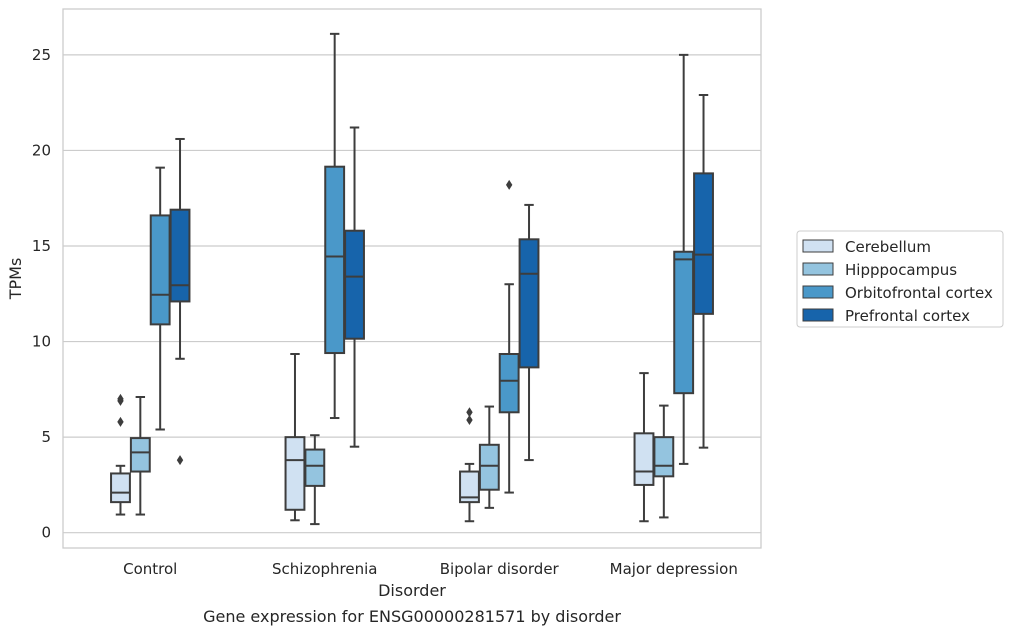  Describe the element at coordinates (907, 316) in the screenshot. I see `legend-entry-label: Prefrontal cortex` at that location.